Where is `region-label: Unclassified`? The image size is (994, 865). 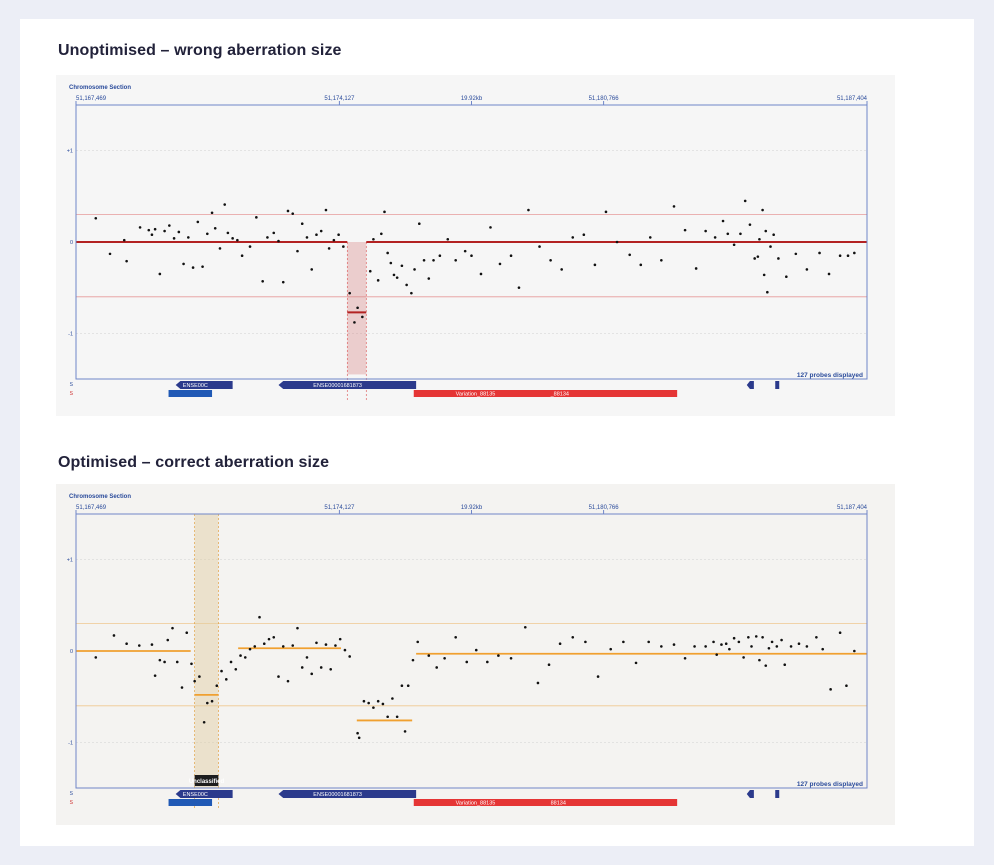 region-label: Unclassified is located at coordinates (207, 782).